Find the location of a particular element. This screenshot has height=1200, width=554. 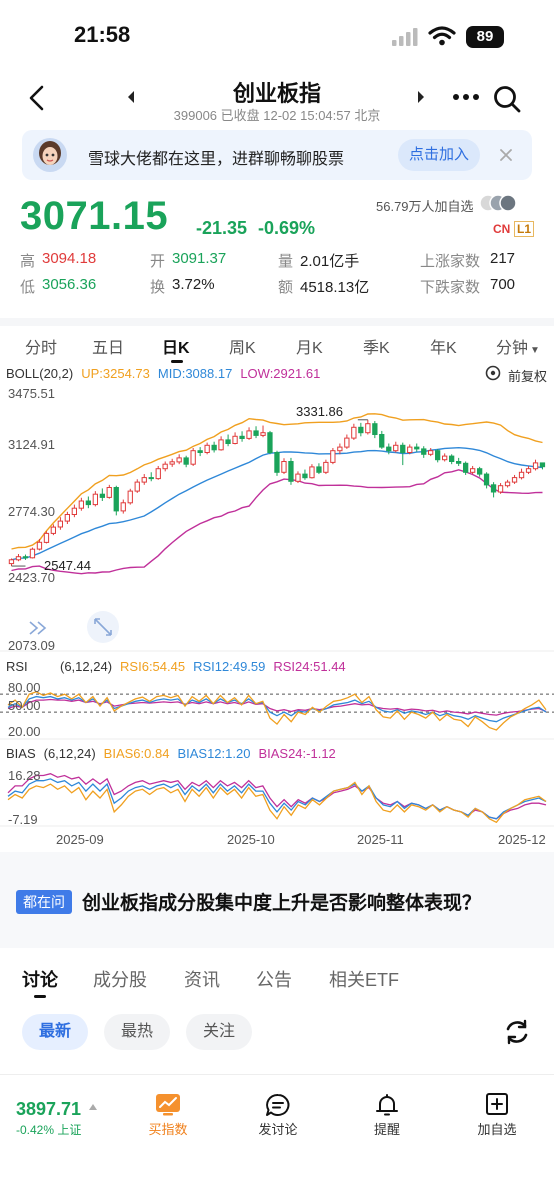

watcher-avatars is located at coordinates (499, 203).